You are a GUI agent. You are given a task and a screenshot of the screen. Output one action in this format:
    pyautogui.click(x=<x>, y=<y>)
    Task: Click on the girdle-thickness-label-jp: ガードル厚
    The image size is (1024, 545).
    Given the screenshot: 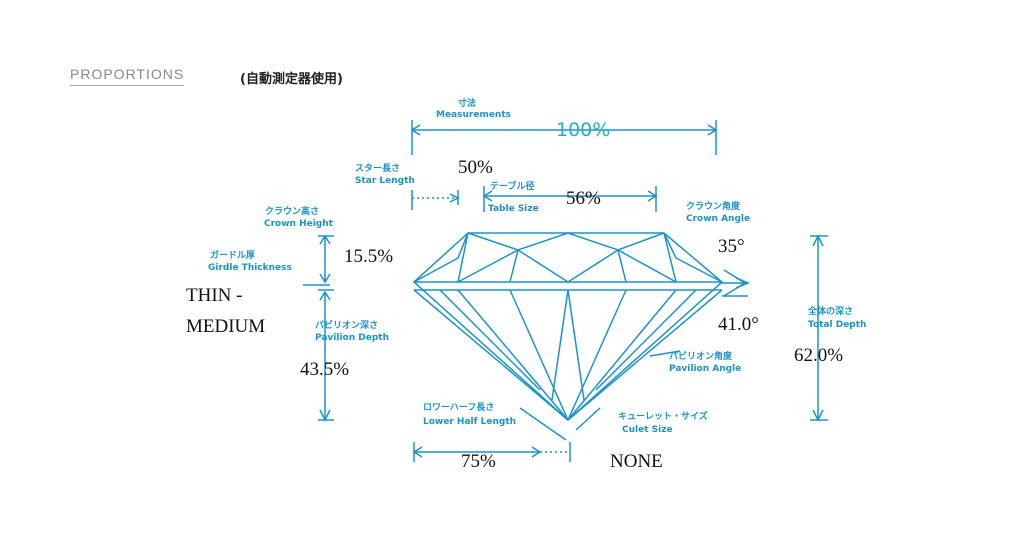 What is the action you would take?
    pyautogui.click(x=233, y=256)
    